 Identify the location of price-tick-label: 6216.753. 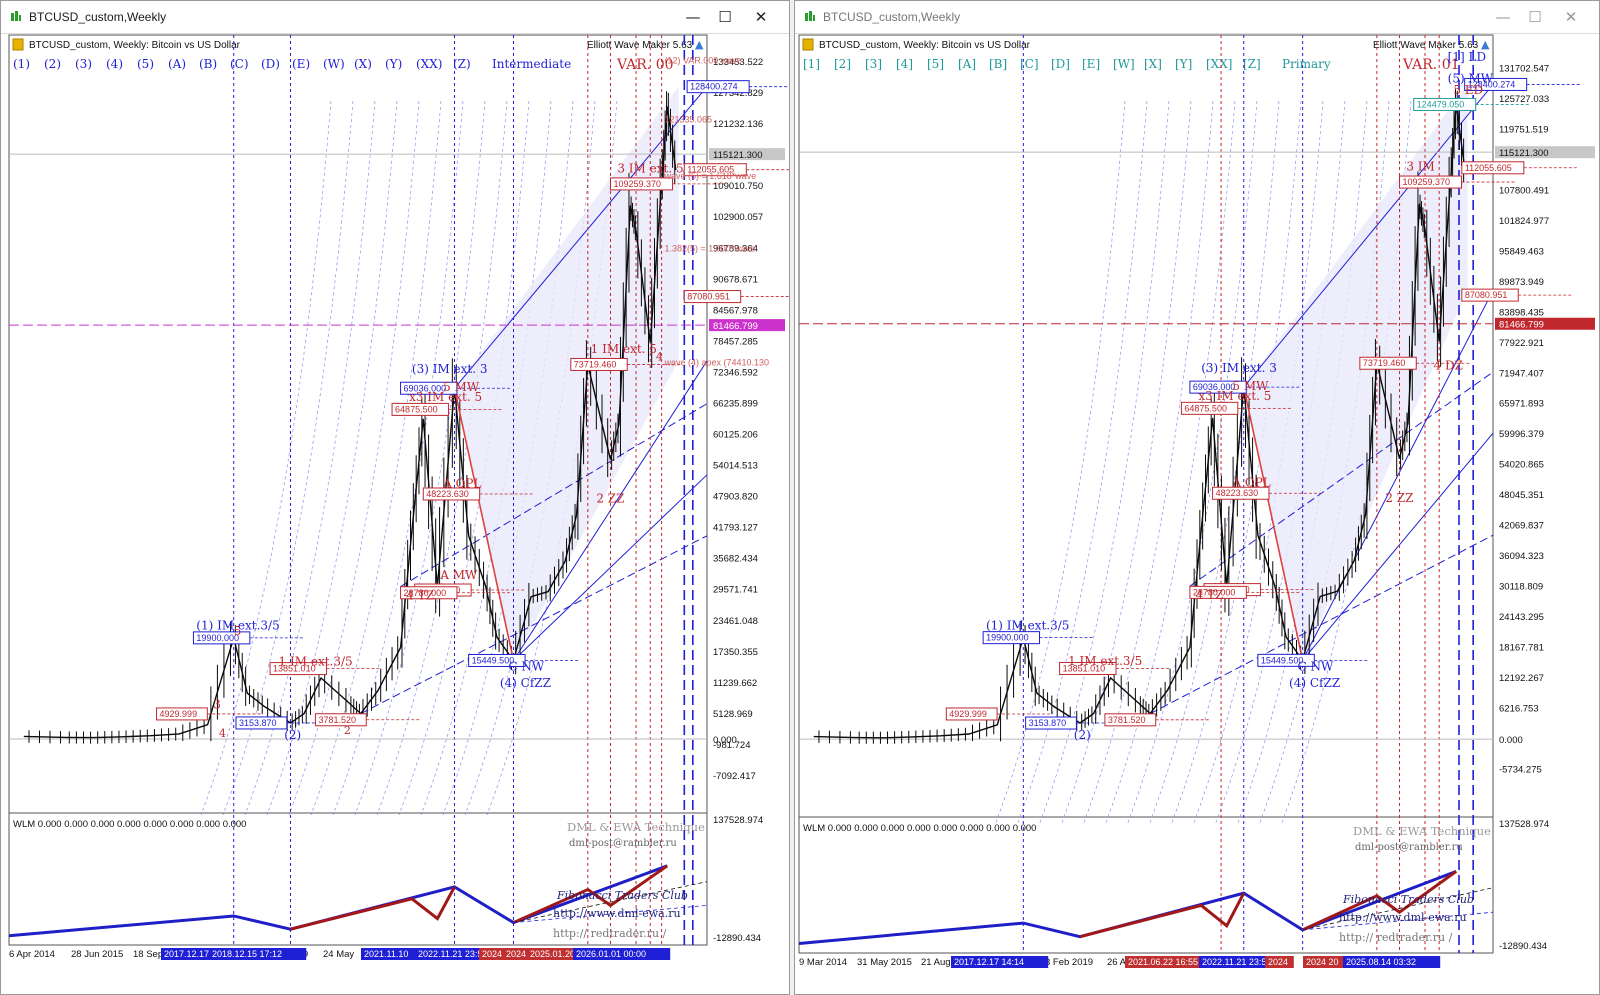
(1519, 708).